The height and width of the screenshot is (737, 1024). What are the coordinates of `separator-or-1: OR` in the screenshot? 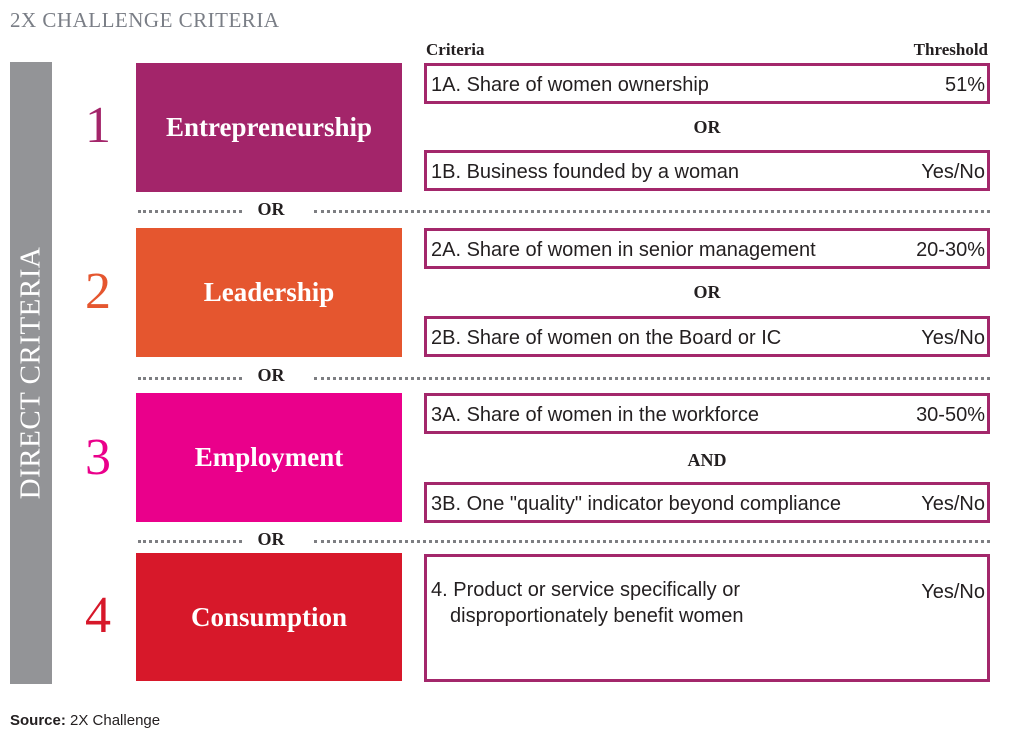 It's located at (271, 209).